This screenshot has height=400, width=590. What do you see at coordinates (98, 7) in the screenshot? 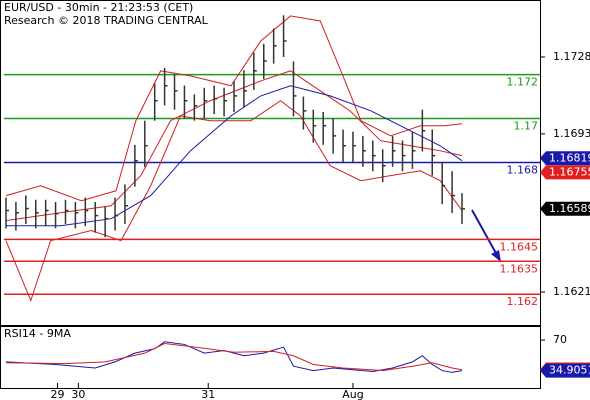
I see `chart-title: EUR/USD - 30min - 21:23:53 (CET)` at bounding box center [98, 7].